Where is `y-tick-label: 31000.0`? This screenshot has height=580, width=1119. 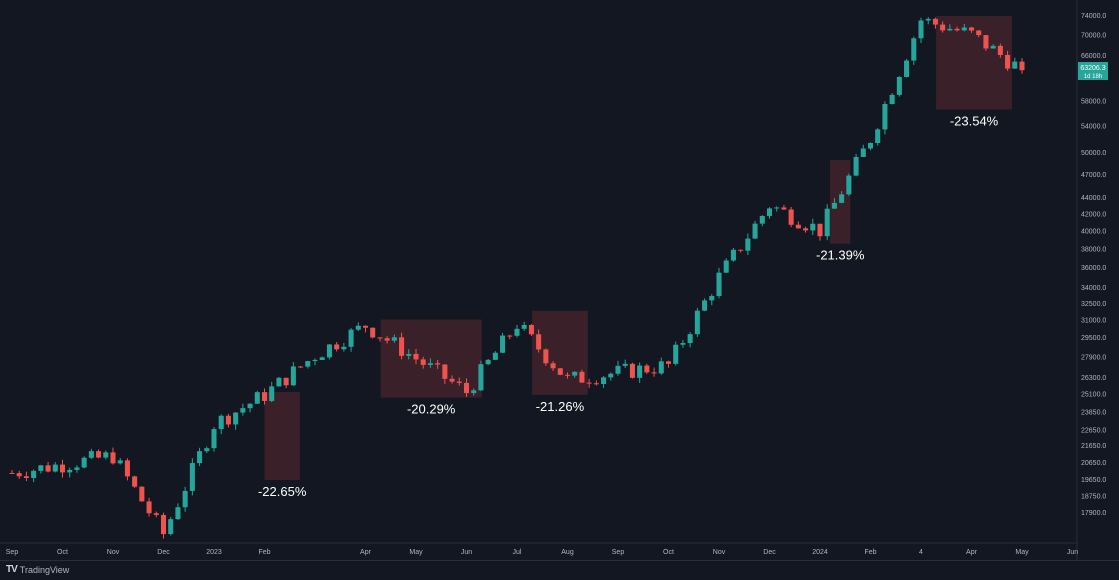
y-tick-label: 31000.0 is located at coordinates (1093, 321).